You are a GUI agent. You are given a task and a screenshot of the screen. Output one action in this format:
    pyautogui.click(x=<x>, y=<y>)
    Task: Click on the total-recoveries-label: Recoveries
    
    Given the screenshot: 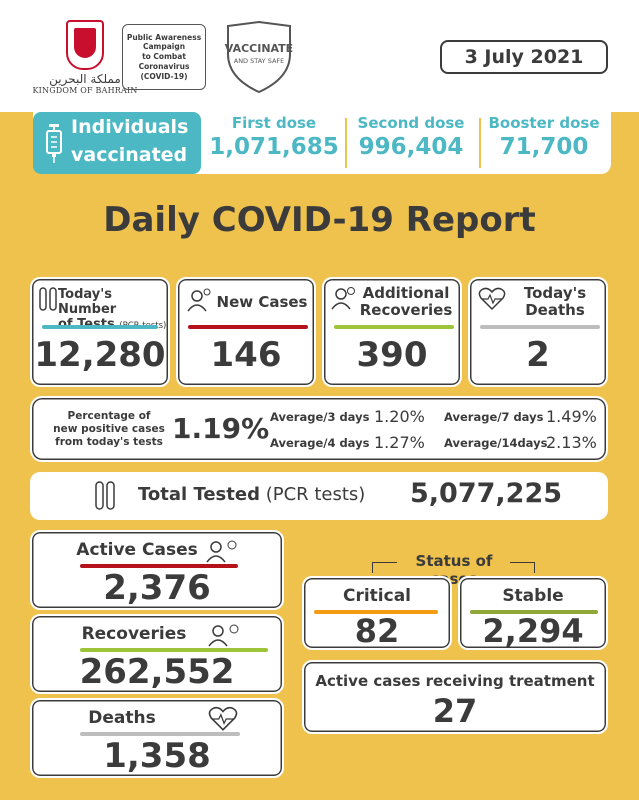 What is the action you would take?
    pyautogui.click(x=134, y=634)
    